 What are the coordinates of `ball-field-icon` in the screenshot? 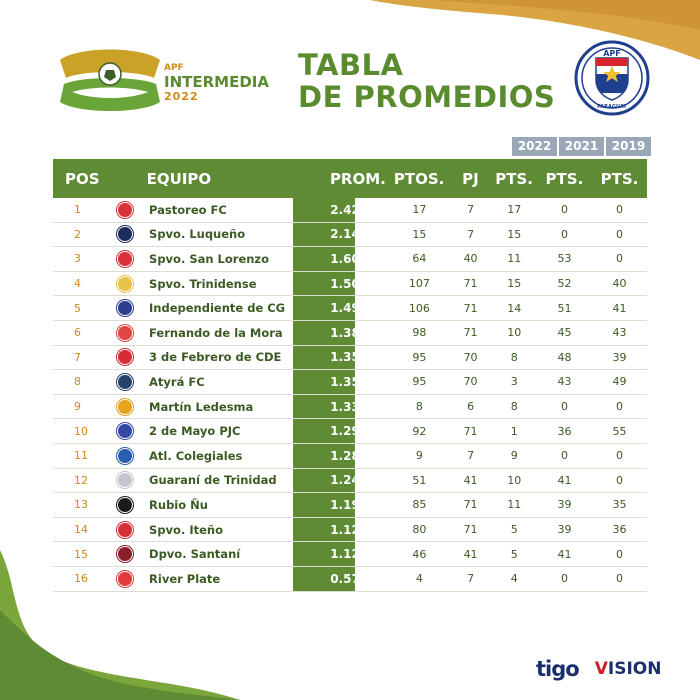 It's located at (110, 80).